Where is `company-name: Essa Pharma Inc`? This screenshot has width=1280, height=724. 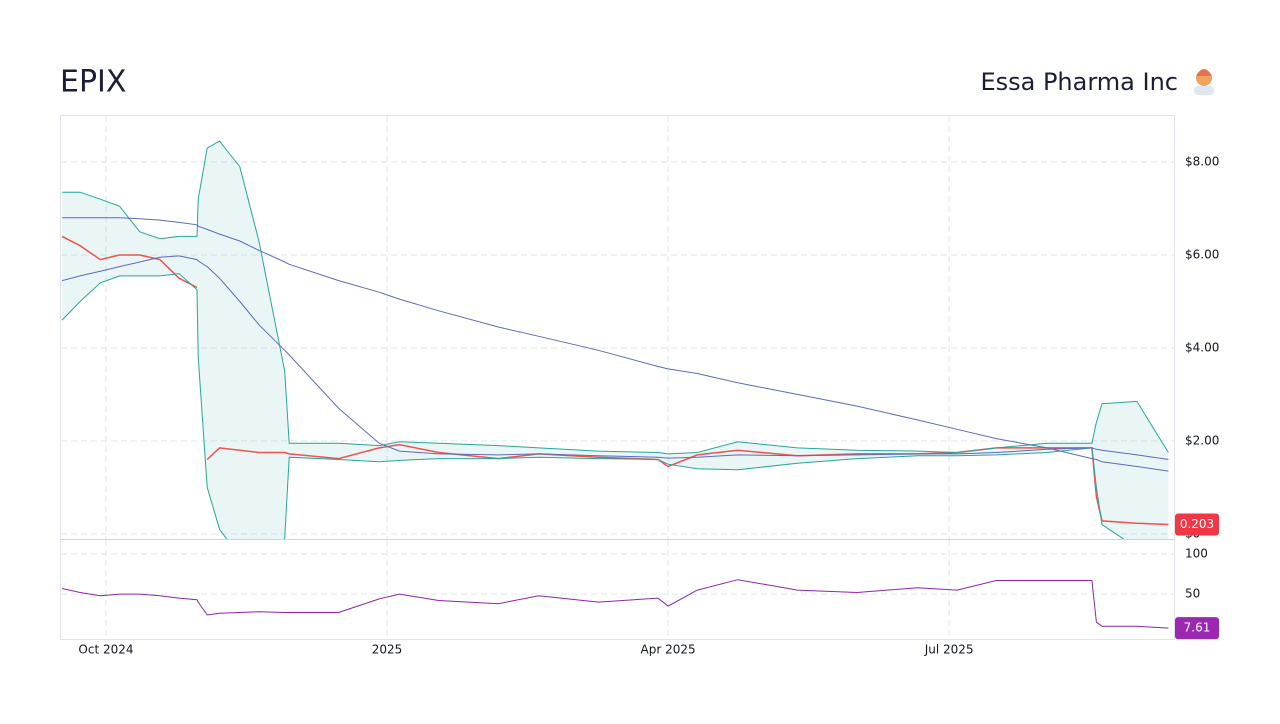 company-name: Essa Pharma Inc is located at coordinates (1079, 82).